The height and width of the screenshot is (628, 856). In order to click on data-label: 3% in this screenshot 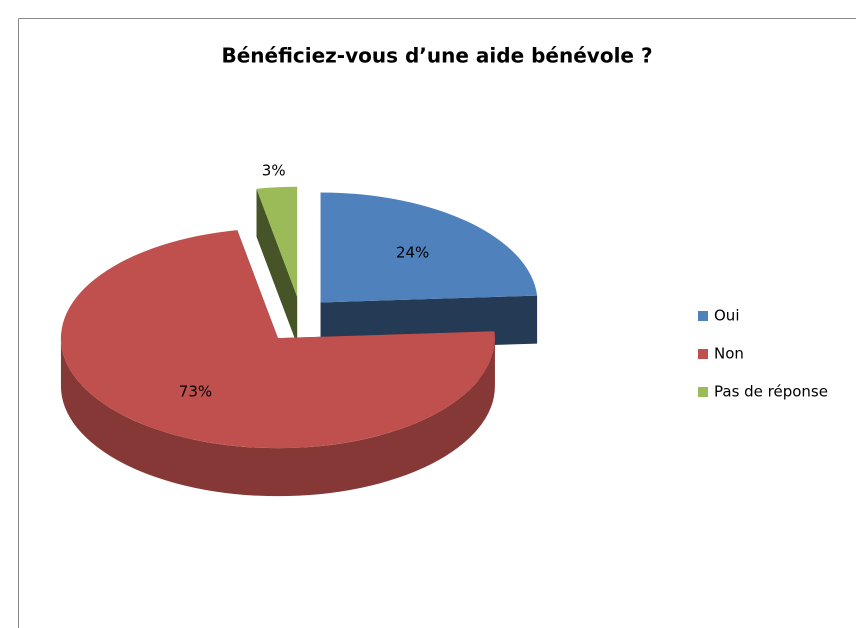, I will do `click(274, 170)`.